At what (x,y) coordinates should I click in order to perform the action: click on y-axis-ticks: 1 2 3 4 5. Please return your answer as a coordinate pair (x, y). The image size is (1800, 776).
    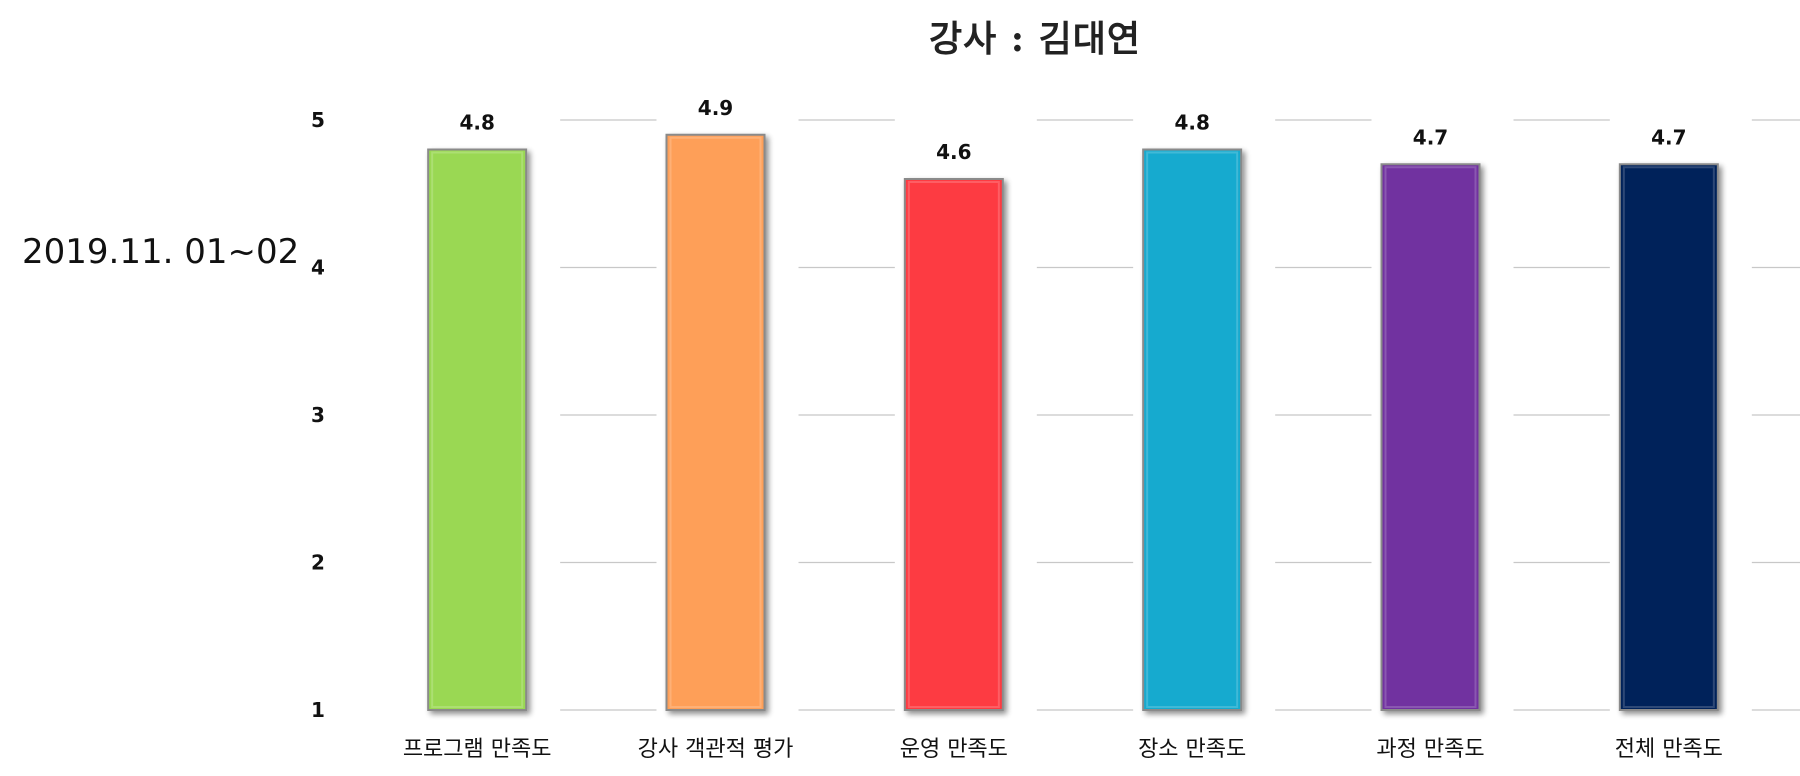
    Looking at the image, I should click on (318, 415).